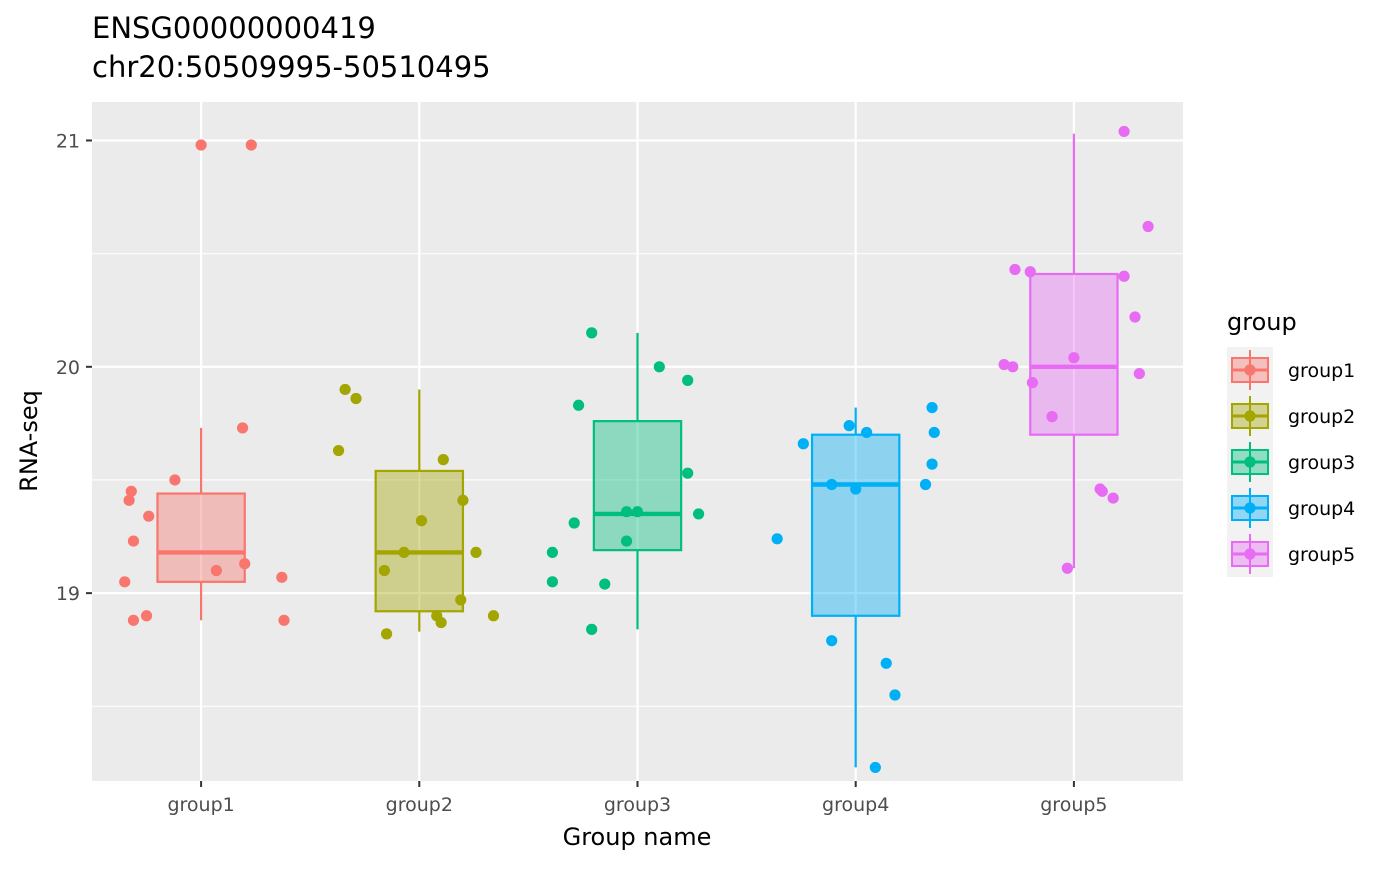  What do you see at coordinates (291, 67) in the screenshot?
I see `chart-subtitle: chr20:50509995-50510495` at bounding box center [291, 67].